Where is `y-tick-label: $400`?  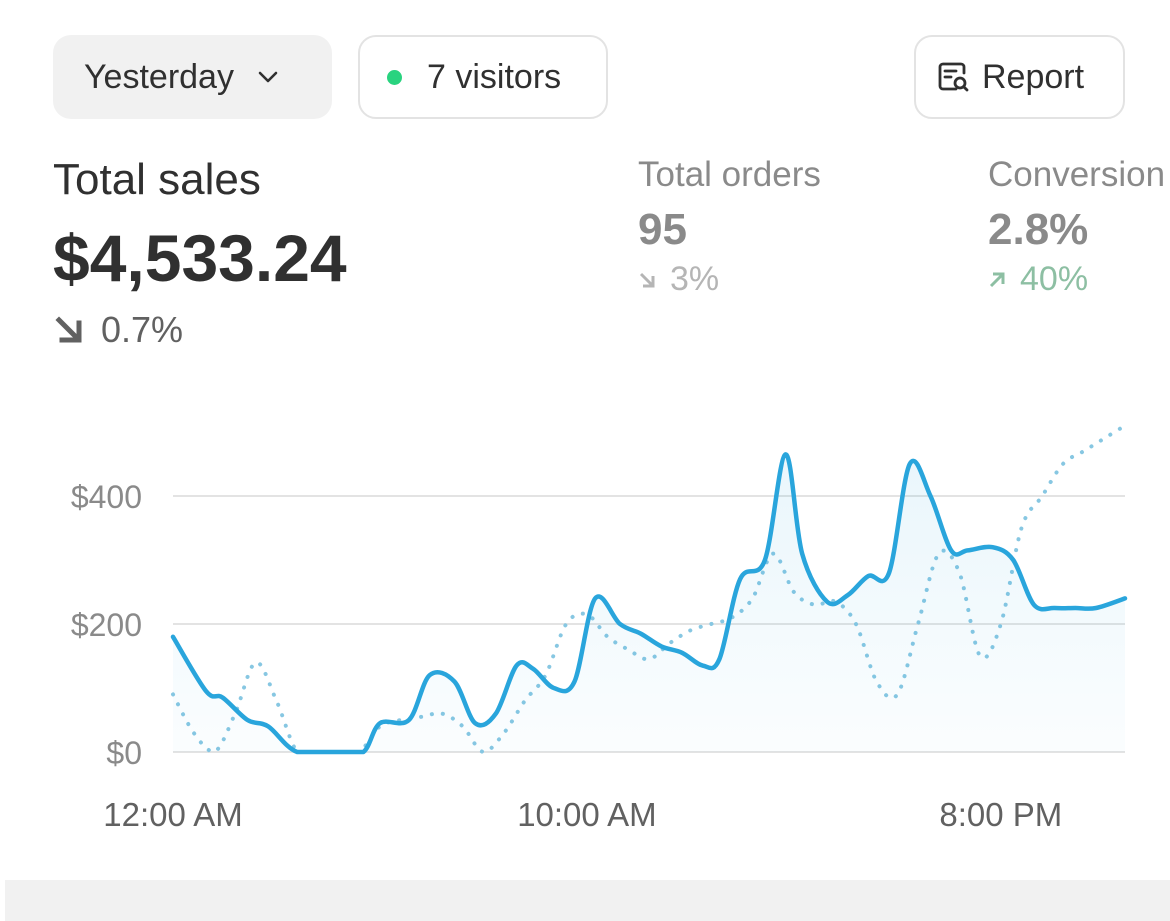
y-tick-label: $400 is located at coordinates (106, 497).